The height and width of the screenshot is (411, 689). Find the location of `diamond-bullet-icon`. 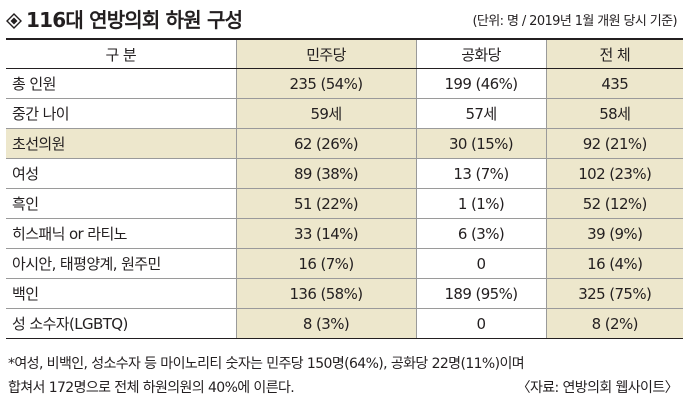

diamond-bullet-icon is located at coordinates (14, 21).